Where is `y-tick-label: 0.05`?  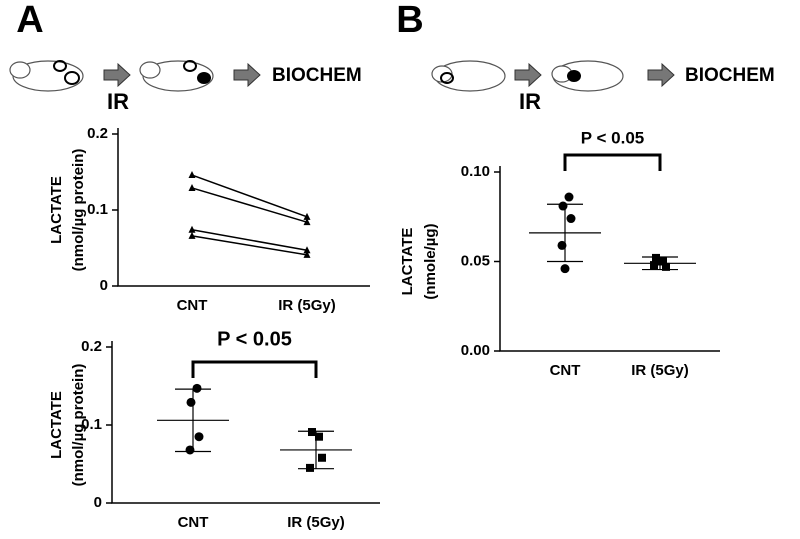 y-tick-label: 0.05 is located at coordinates (475, 260).